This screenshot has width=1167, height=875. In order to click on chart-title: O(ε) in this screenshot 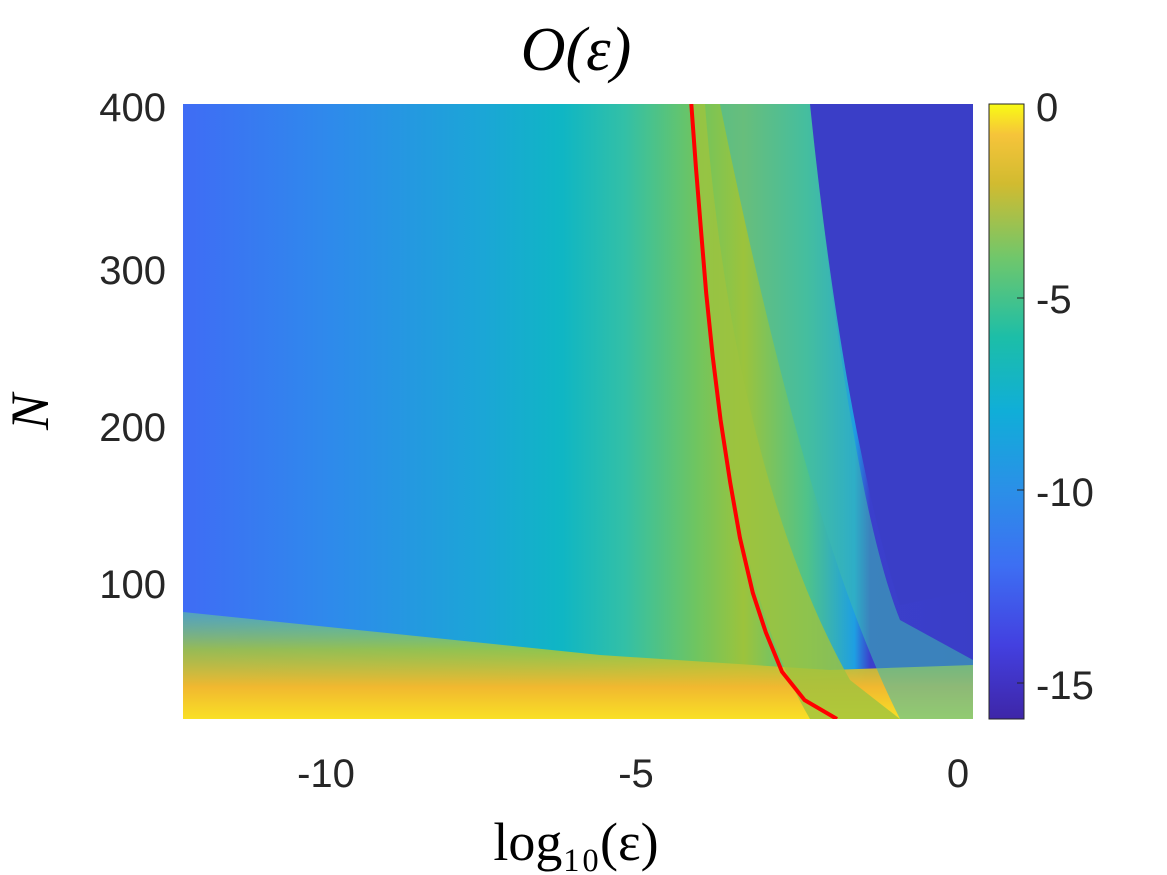, I will do `click(576, 50)`.